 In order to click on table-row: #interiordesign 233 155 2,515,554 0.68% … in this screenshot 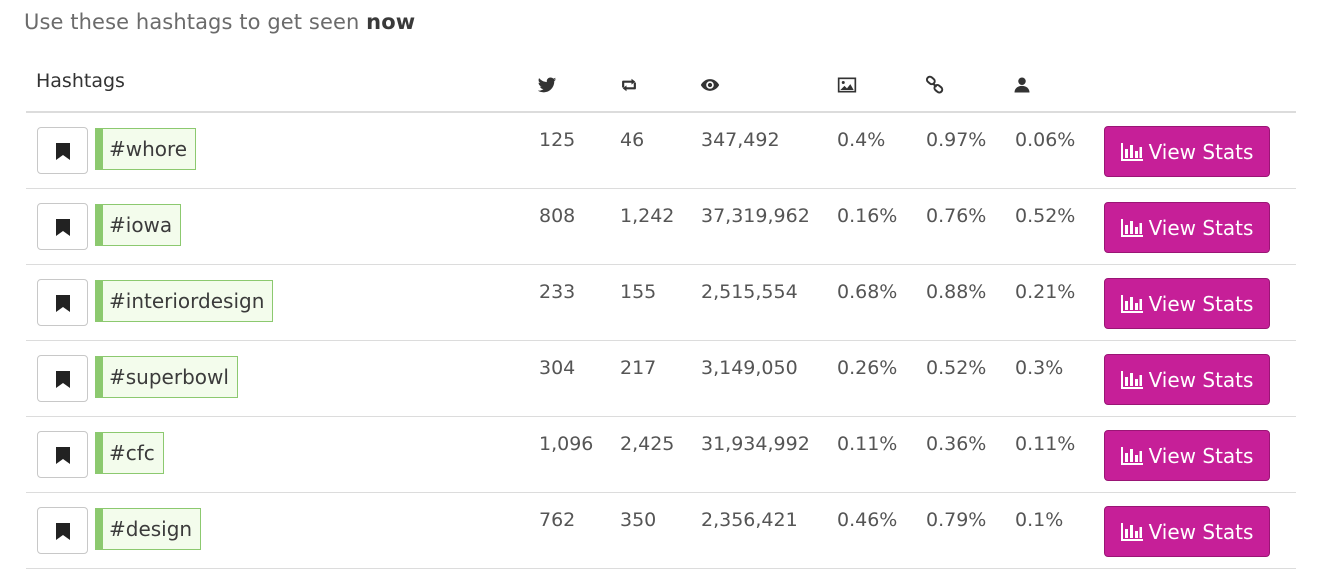, I will do `click(661, 303)`.